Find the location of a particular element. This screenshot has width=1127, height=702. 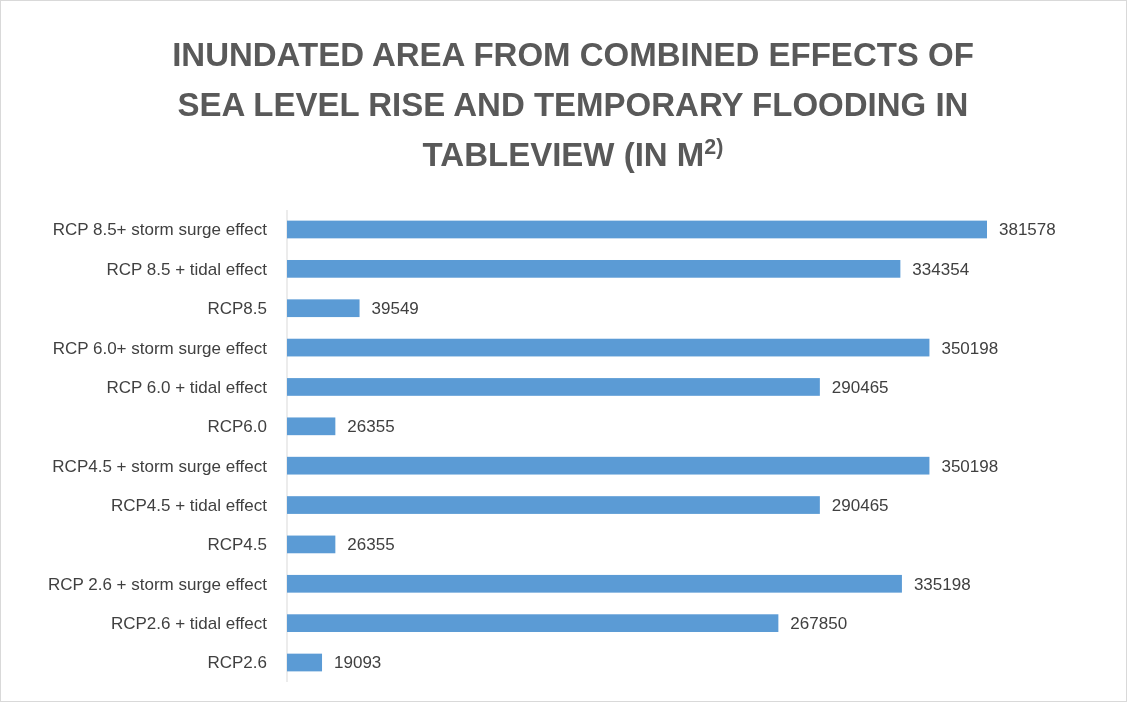

data-label: 335198 is located at coordinates (942, 584).